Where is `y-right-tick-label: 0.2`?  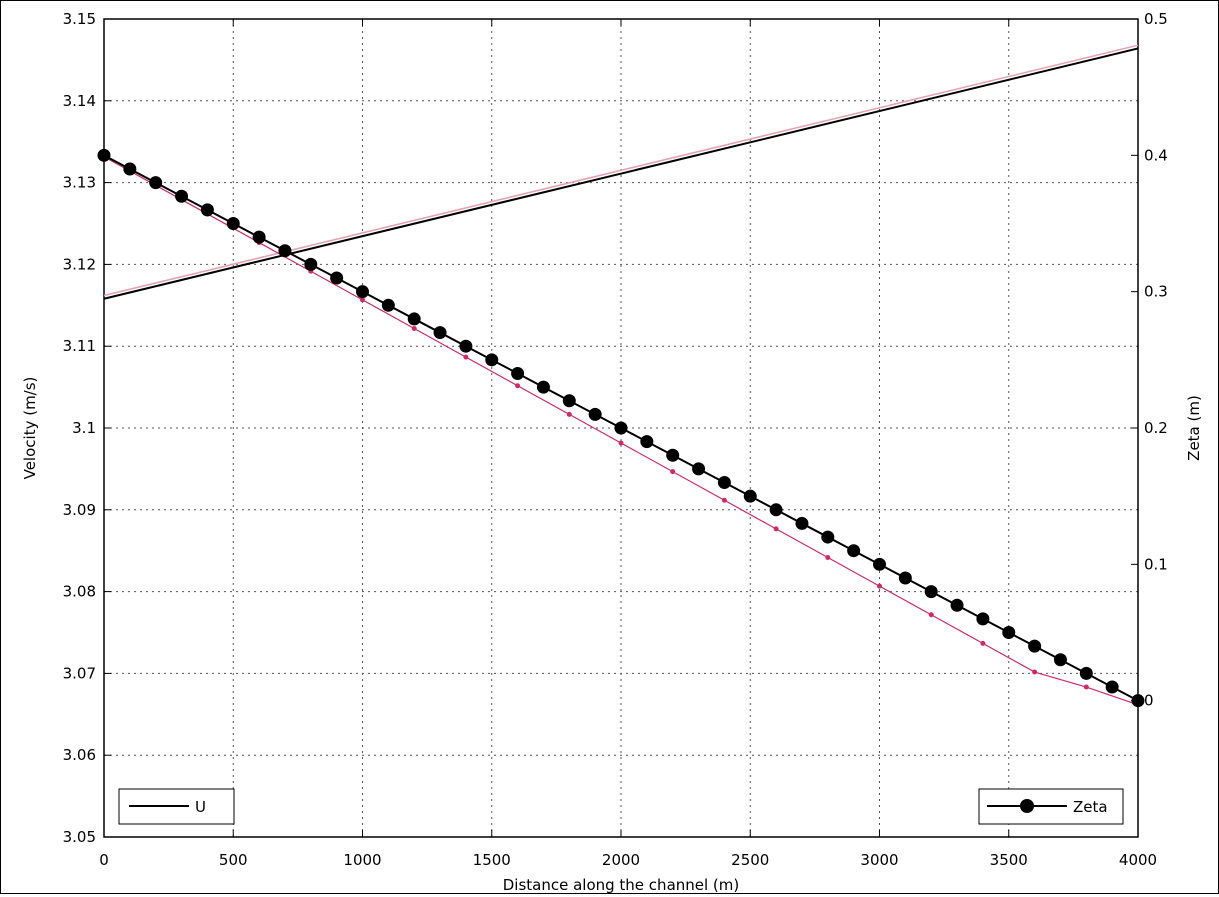
y-right-tick-label: 0.2 is located at coordinates (1156, 428).